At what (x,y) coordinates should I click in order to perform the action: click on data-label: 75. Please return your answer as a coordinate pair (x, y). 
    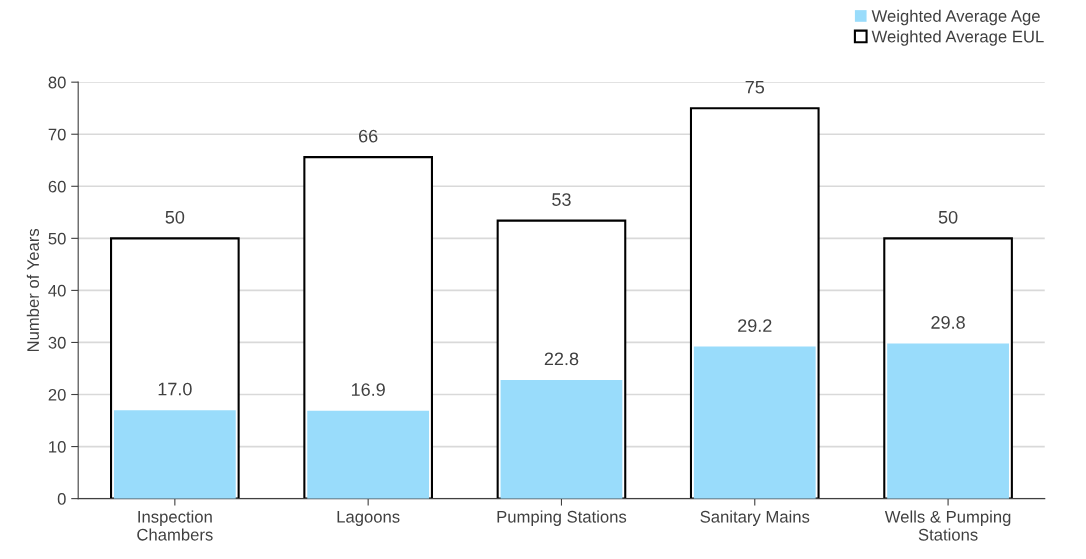
    Looking at the image, I should click on (755, 87).